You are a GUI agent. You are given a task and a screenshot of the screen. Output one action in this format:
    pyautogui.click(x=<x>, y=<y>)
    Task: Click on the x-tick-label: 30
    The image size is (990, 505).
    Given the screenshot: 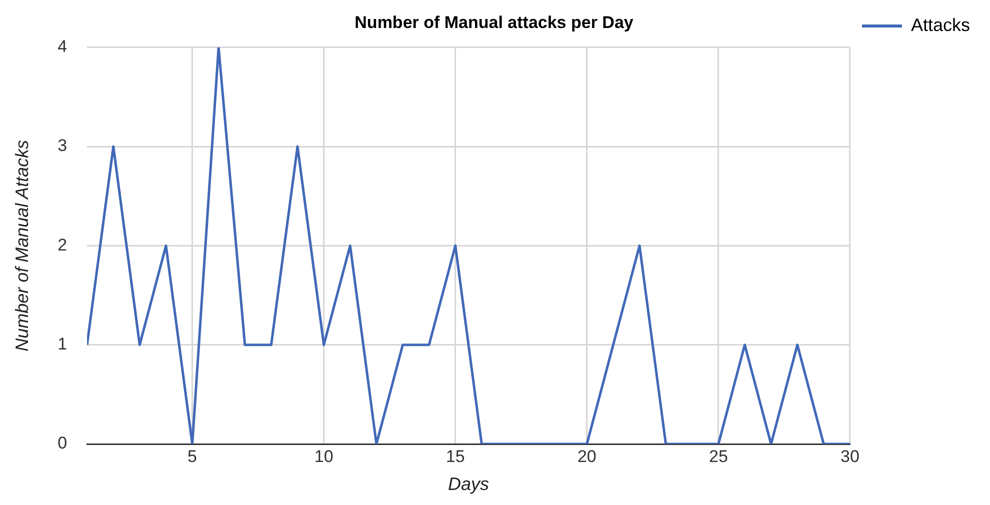 What is the action you would take?
    pyautogui.click(x=850, y=456)
    